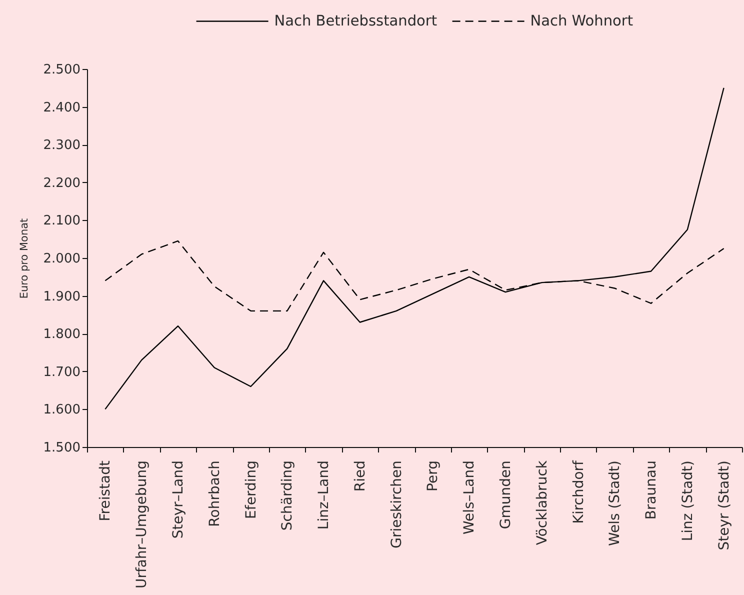 This screenshot has height=595, width=744. What do you see at coordinates (214, 493) in the screenshot?
I see `x-tick-label: Rohrbach` at bounding box center [214, 493].